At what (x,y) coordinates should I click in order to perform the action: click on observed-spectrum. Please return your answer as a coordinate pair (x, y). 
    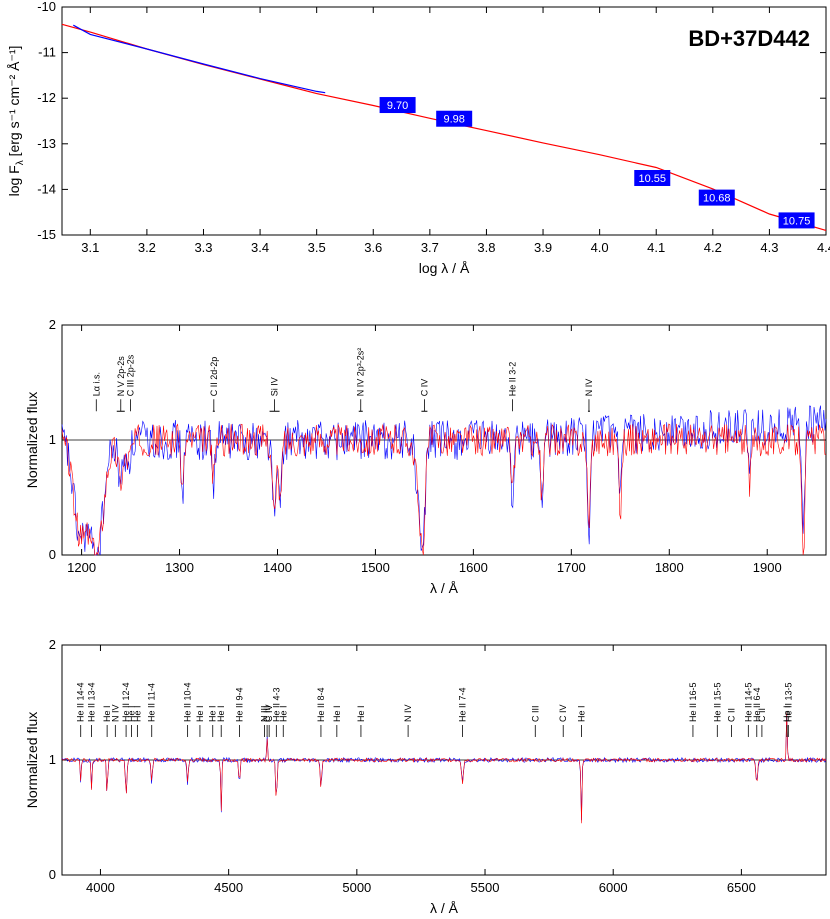
    Looking at the image, I should click on (444, 767).